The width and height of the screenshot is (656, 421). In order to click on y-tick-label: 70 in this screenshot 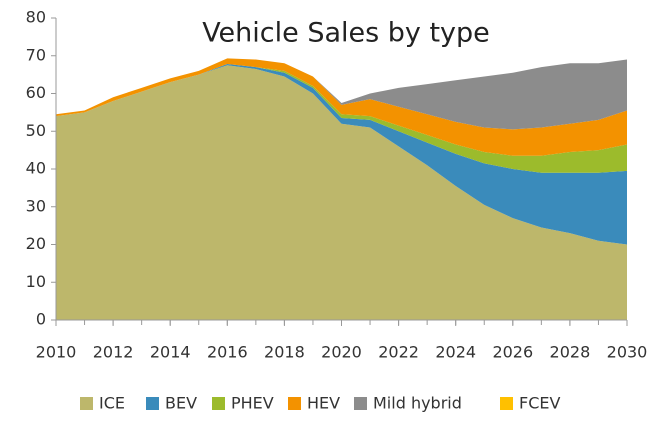, I will do `click(36, 54)`.